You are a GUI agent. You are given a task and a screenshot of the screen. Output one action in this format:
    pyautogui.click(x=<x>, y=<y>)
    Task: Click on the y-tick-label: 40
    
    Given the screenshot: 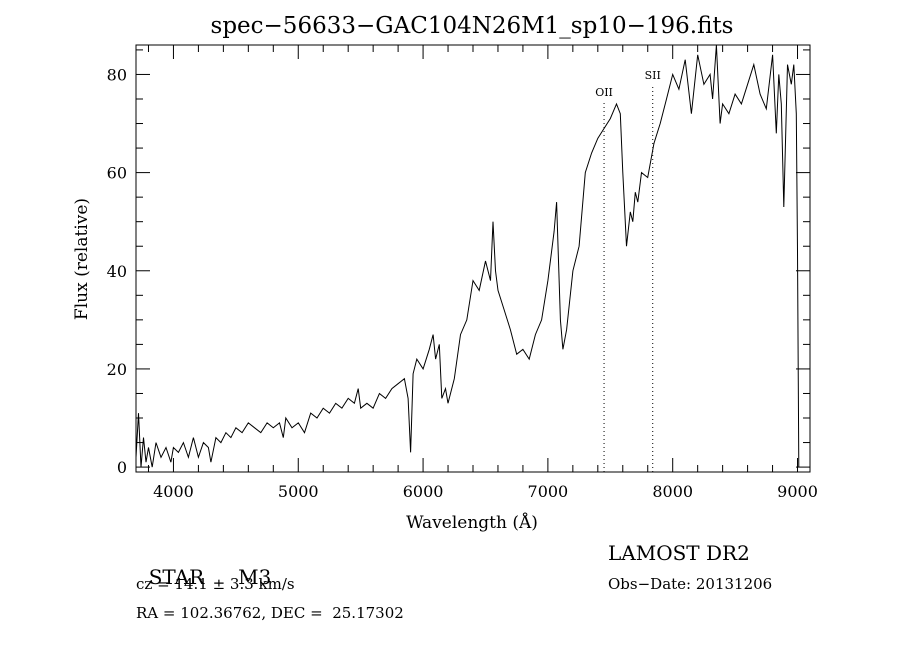 What is the action you would take?
    pyautogui.click(x=117, y=271)
    